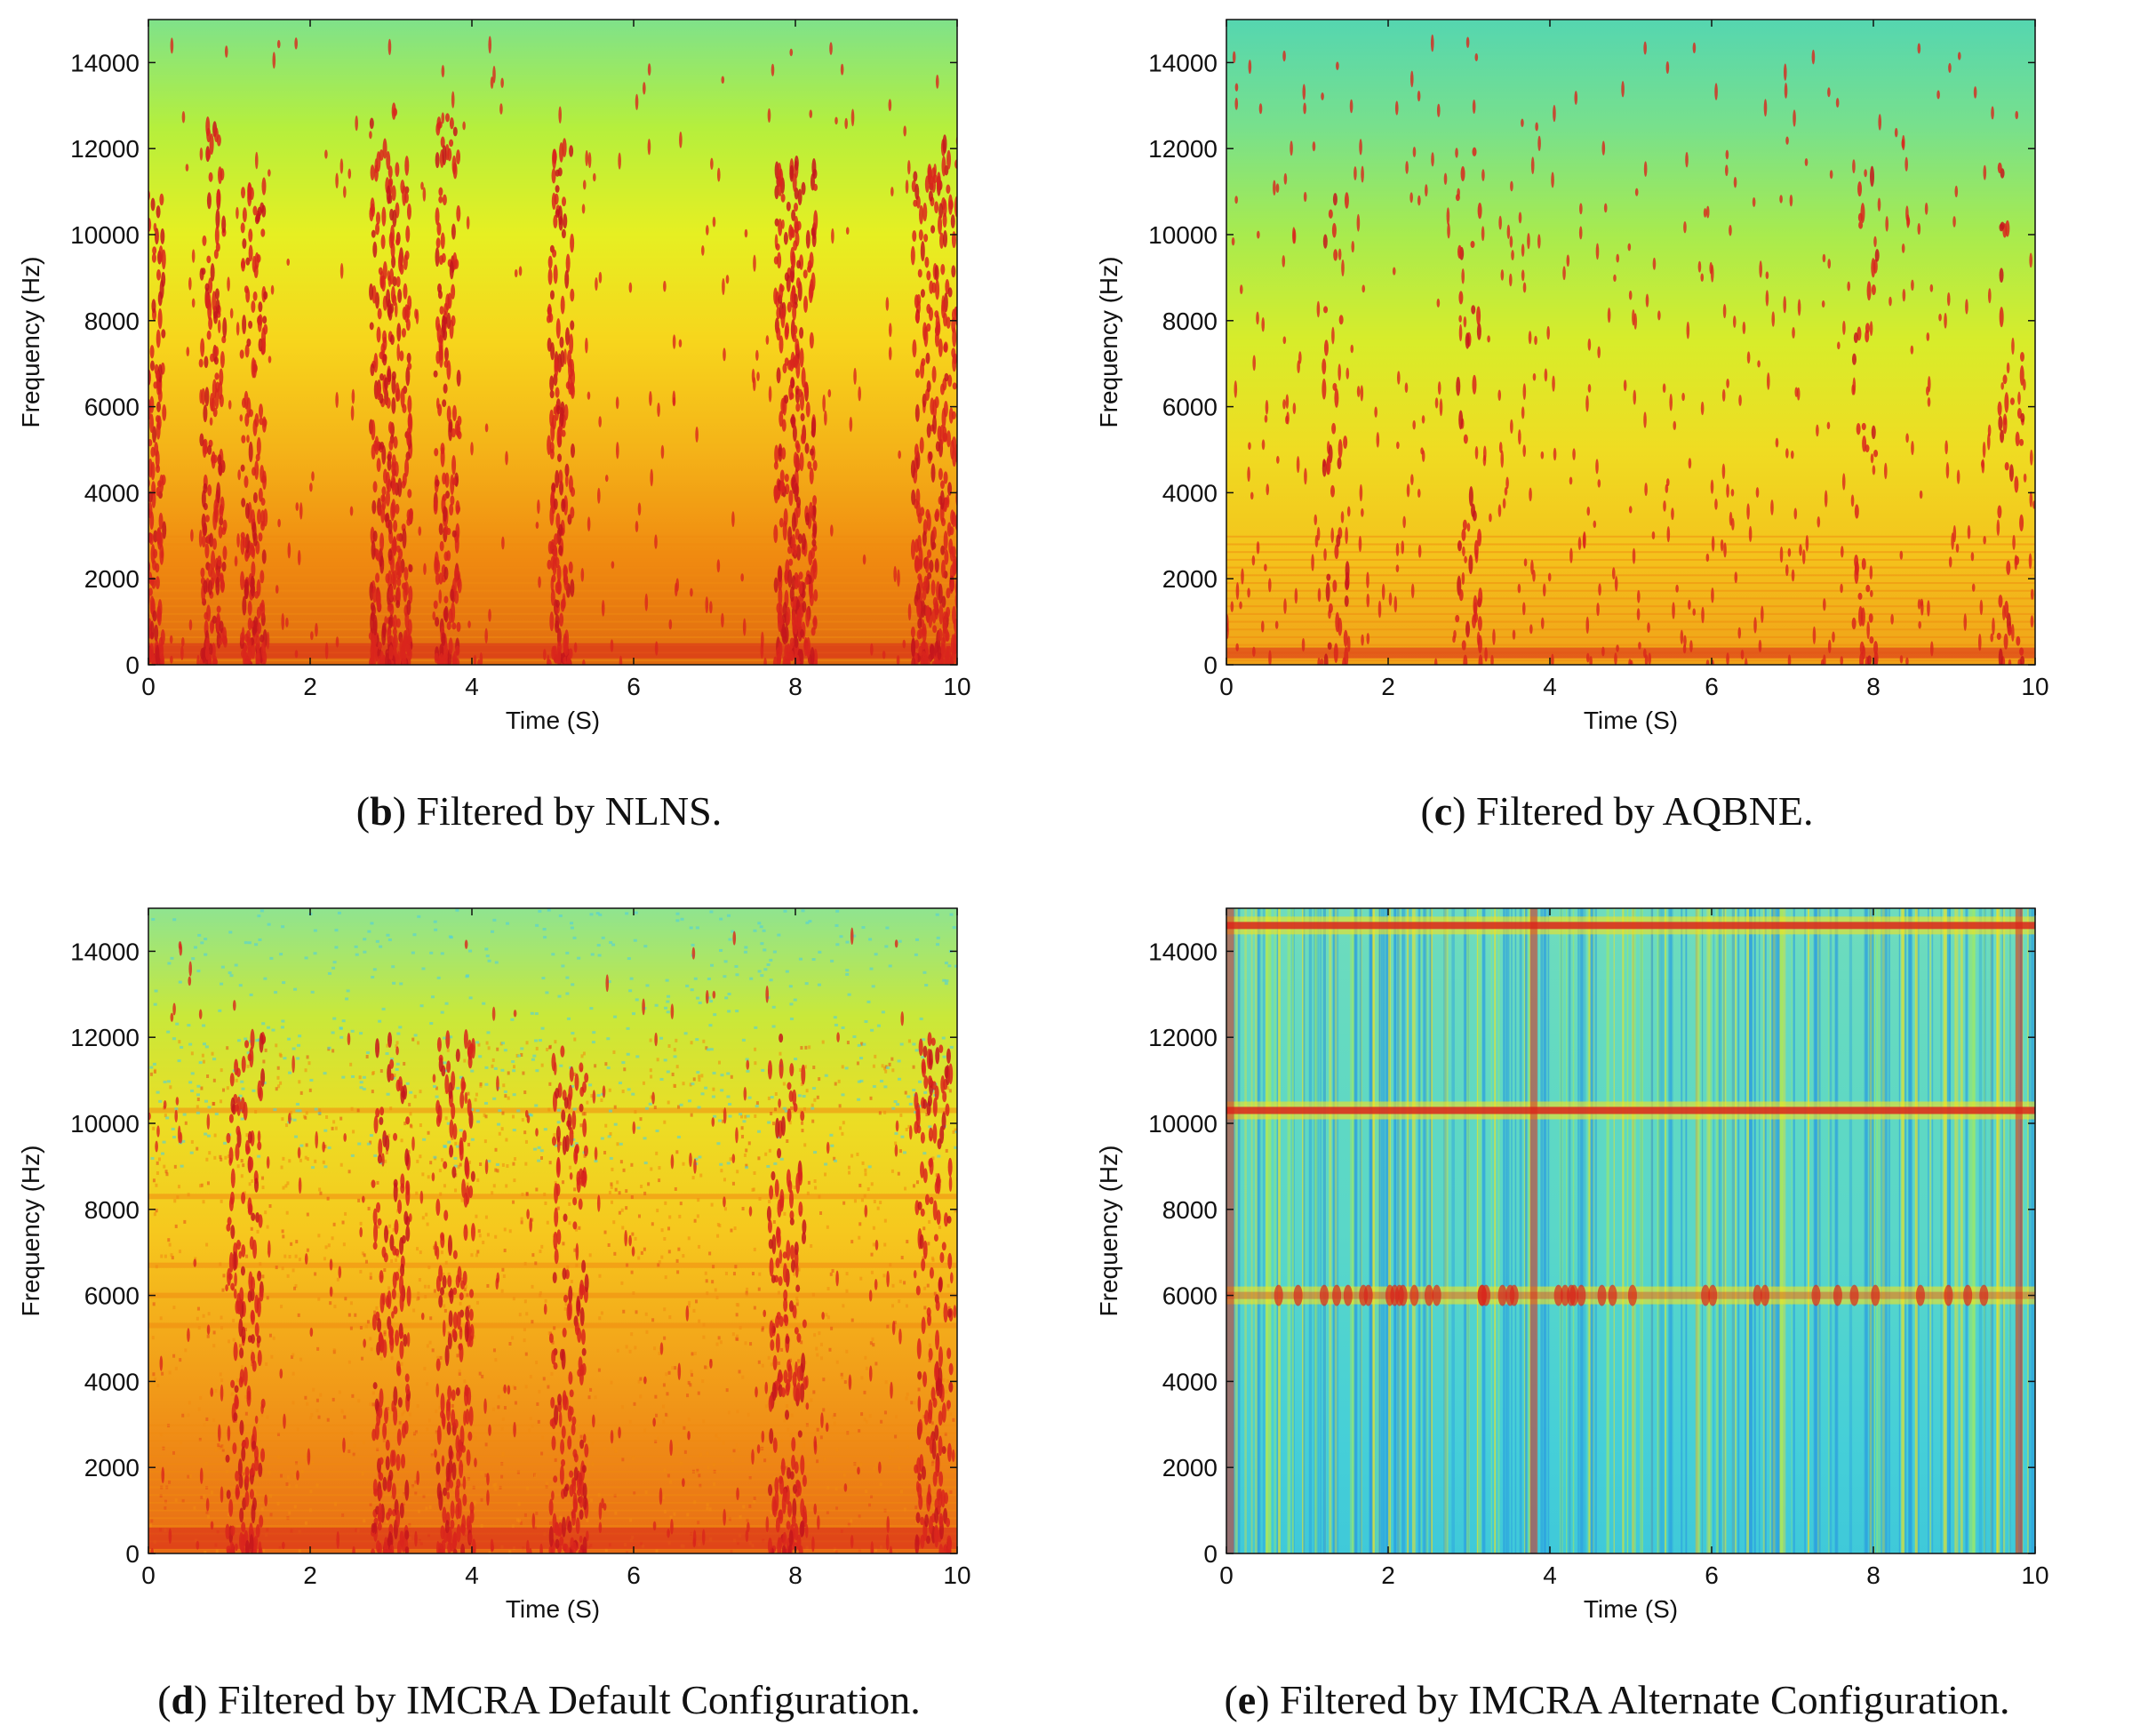 Image resolution: width=2156 pixels, height=1733 pixels. I want to click on harmonic-band, so click(552, 1265).